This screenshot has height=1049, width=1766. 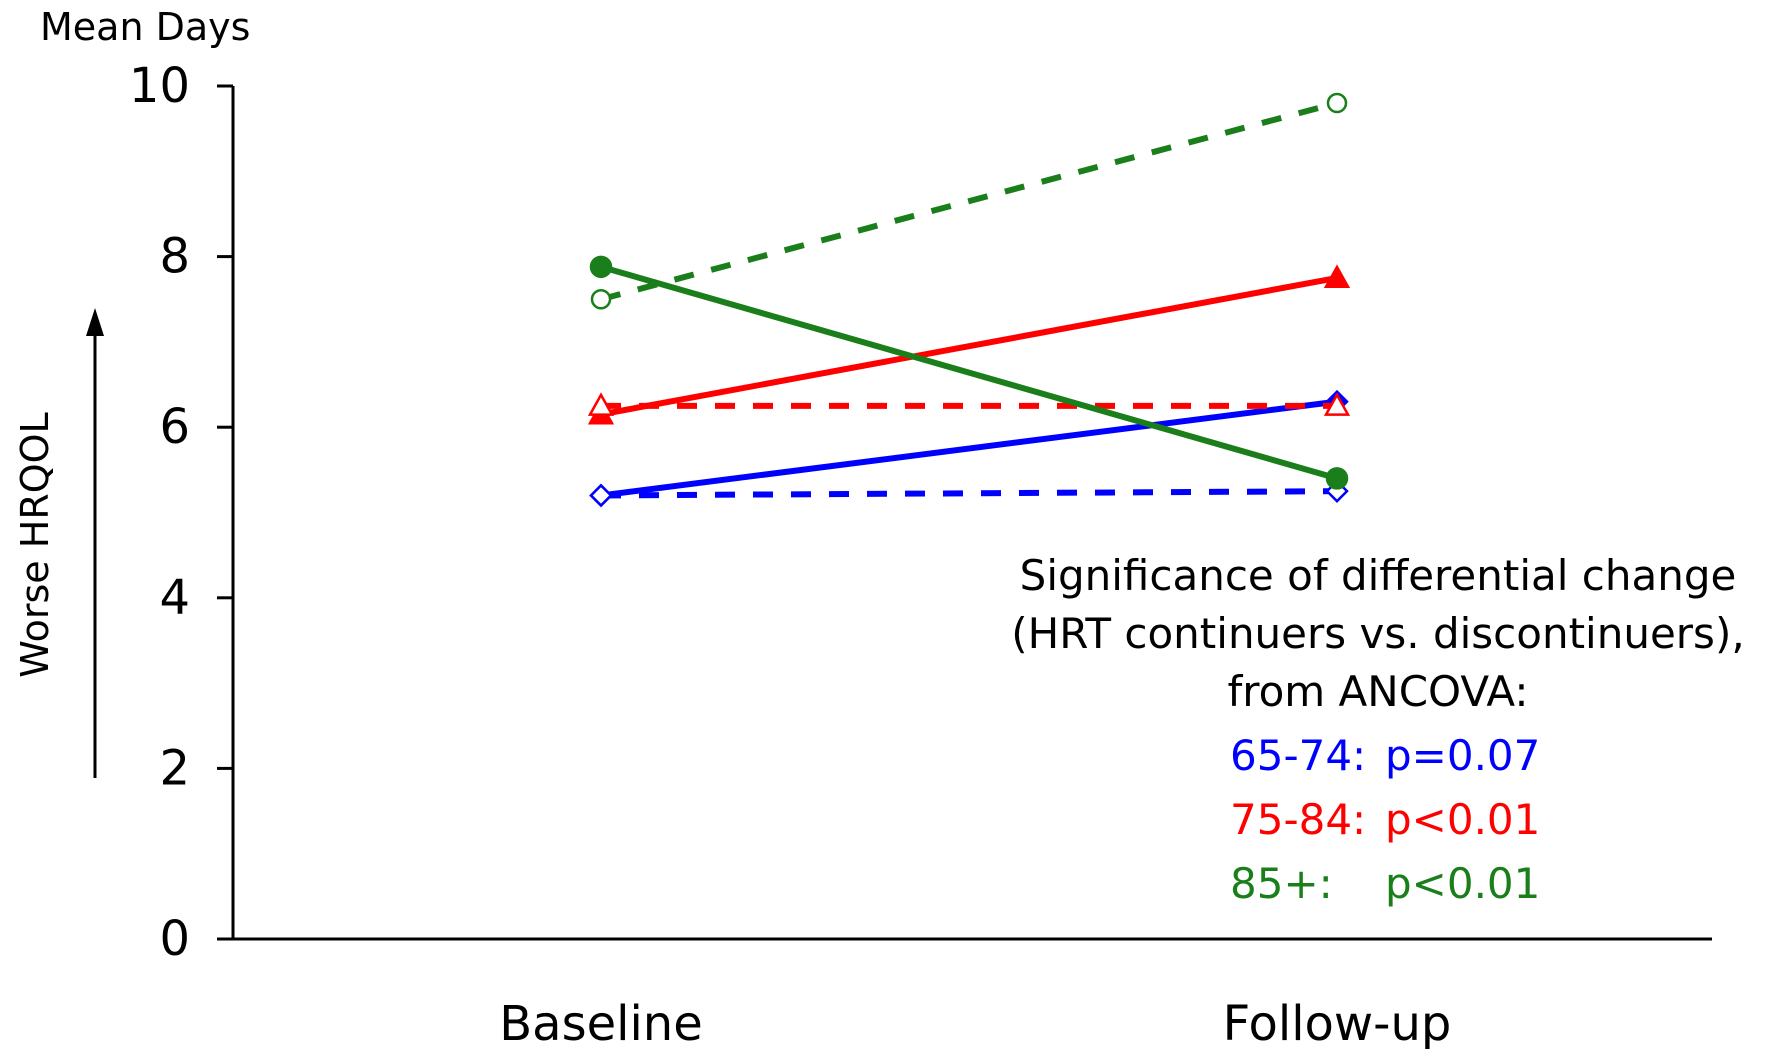 What do you see at coordinates (969, 404) in the screenshot?
I see `series-75-84-dashed` at bounding box center [969, 404].